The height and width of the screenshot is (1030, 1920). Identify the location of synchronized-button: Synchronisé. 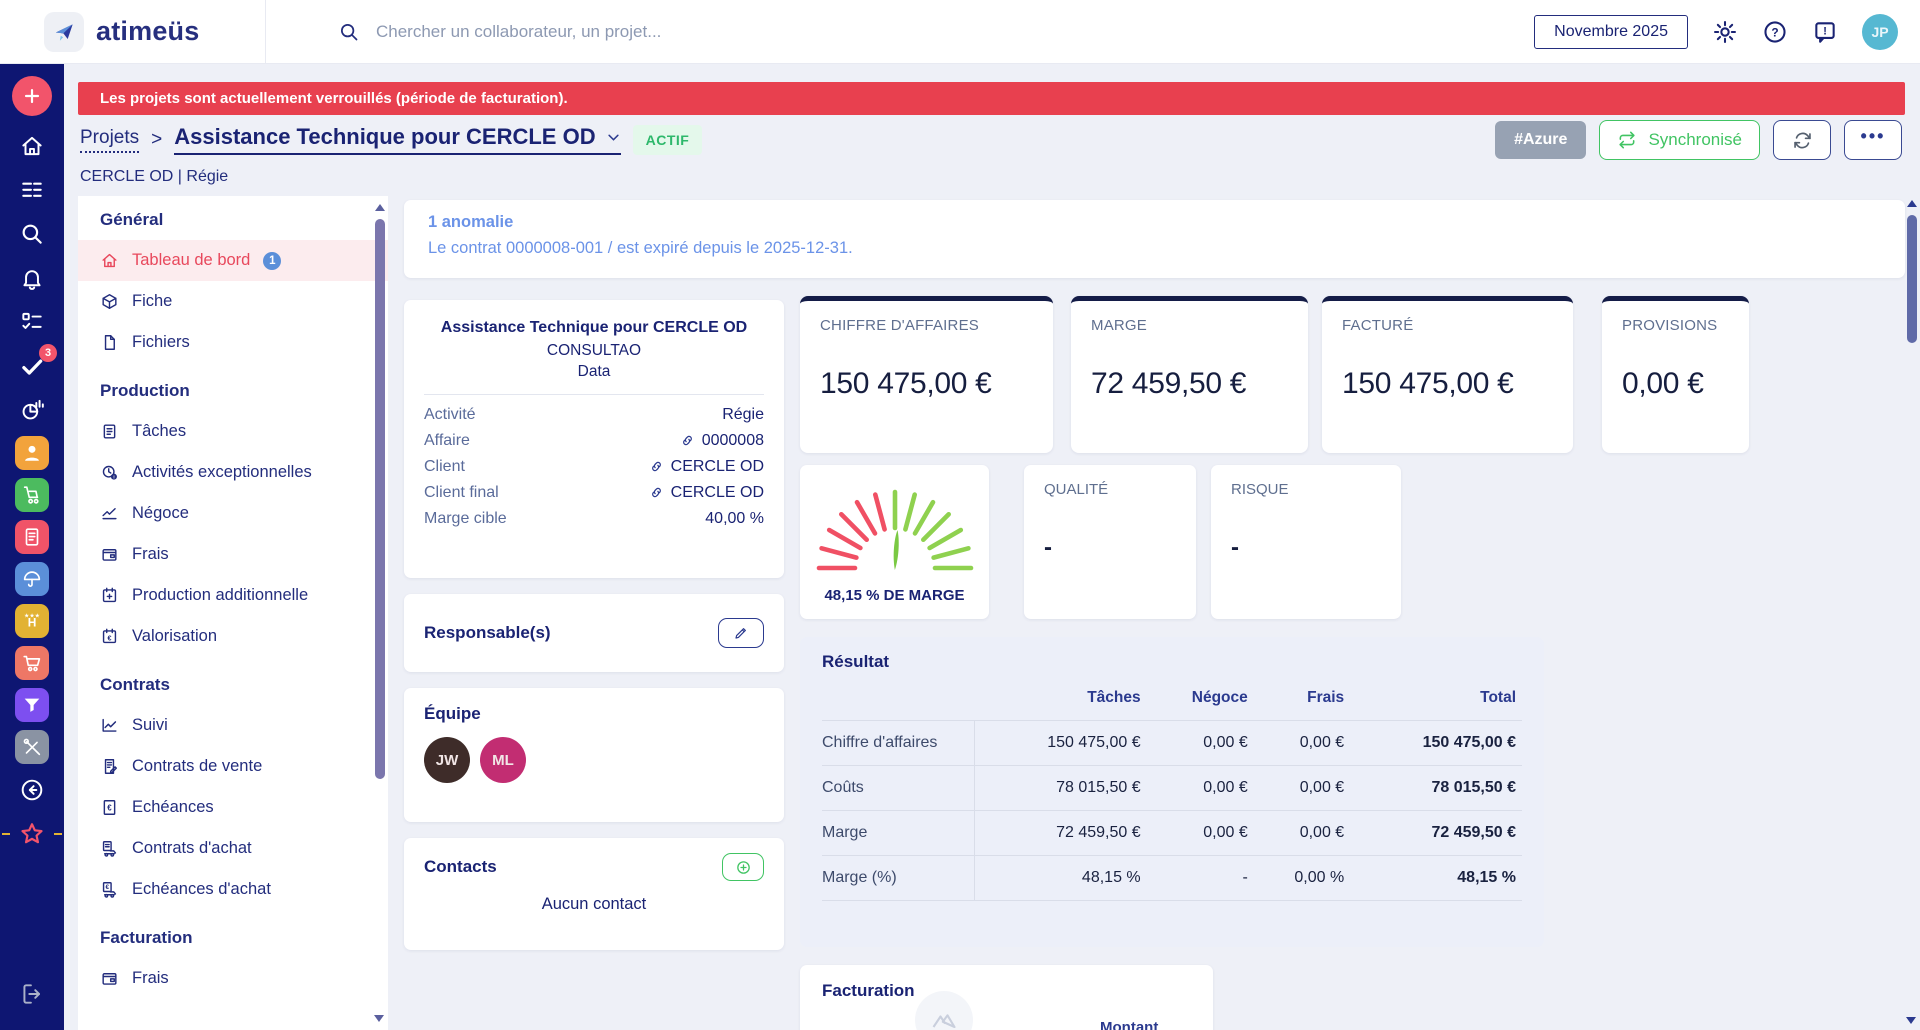
(1679, 140).